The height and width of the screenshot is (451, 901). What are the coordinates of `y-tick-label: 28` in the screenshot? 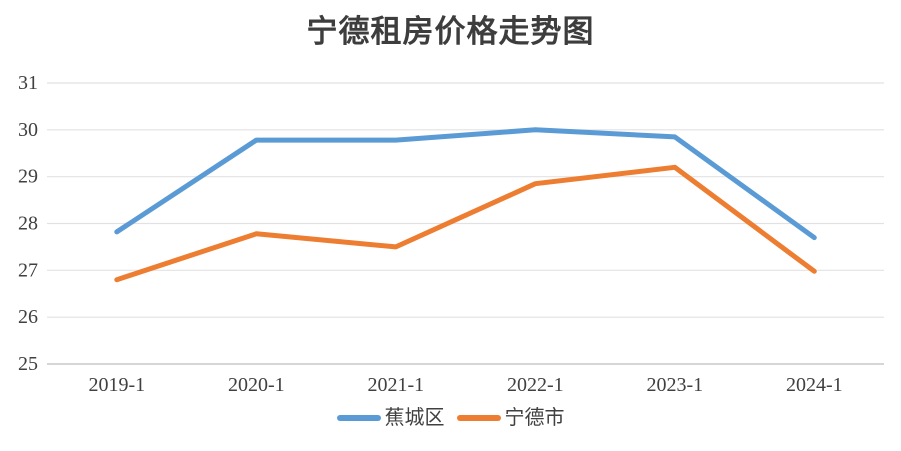 It's located at (28, 224).